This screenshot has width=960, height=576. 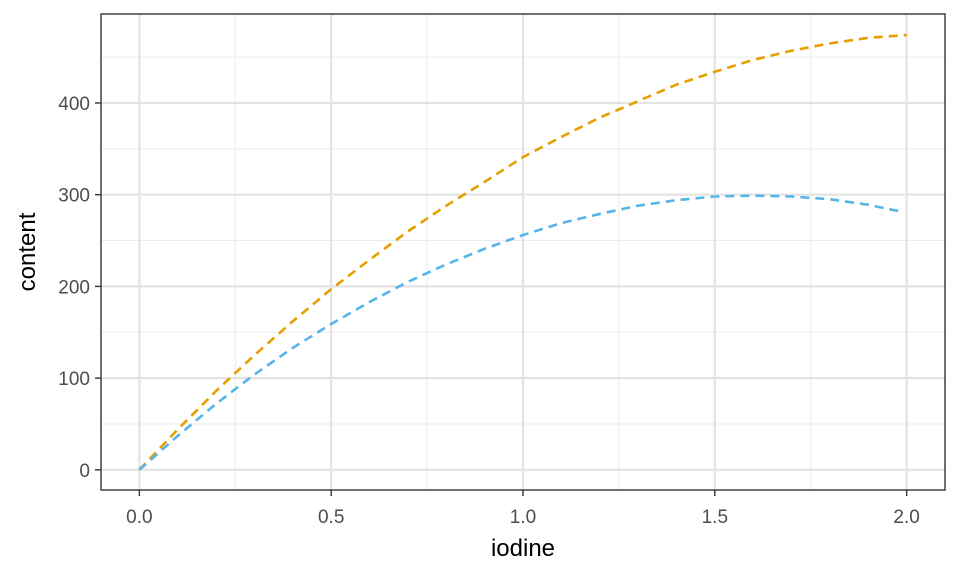 What do you see at coordinates (715, 517) in the screenshot?
I see `x-tick-label: 1.5` at bounding box center [715, 517].